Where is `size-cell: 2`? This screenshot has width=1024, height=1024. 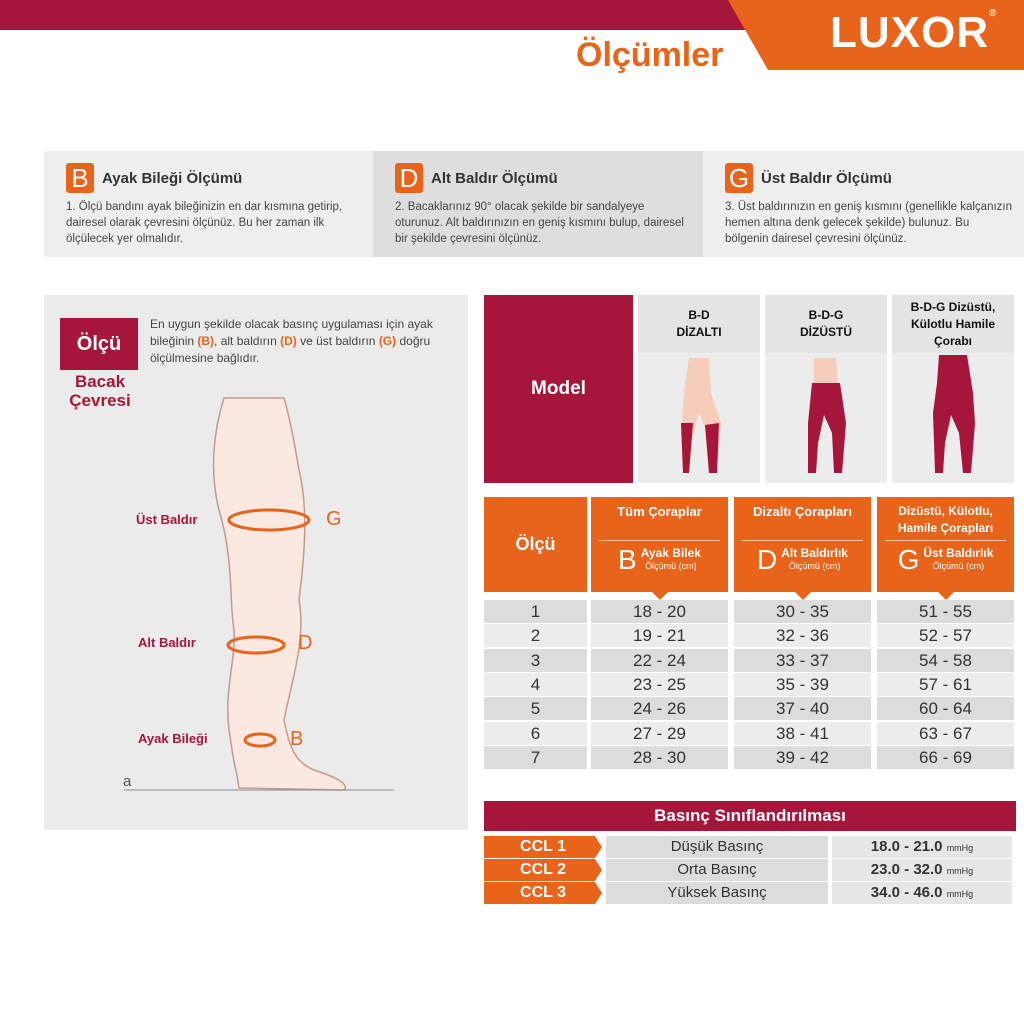 size-cell: 2 is located at coordinates (535, 636).